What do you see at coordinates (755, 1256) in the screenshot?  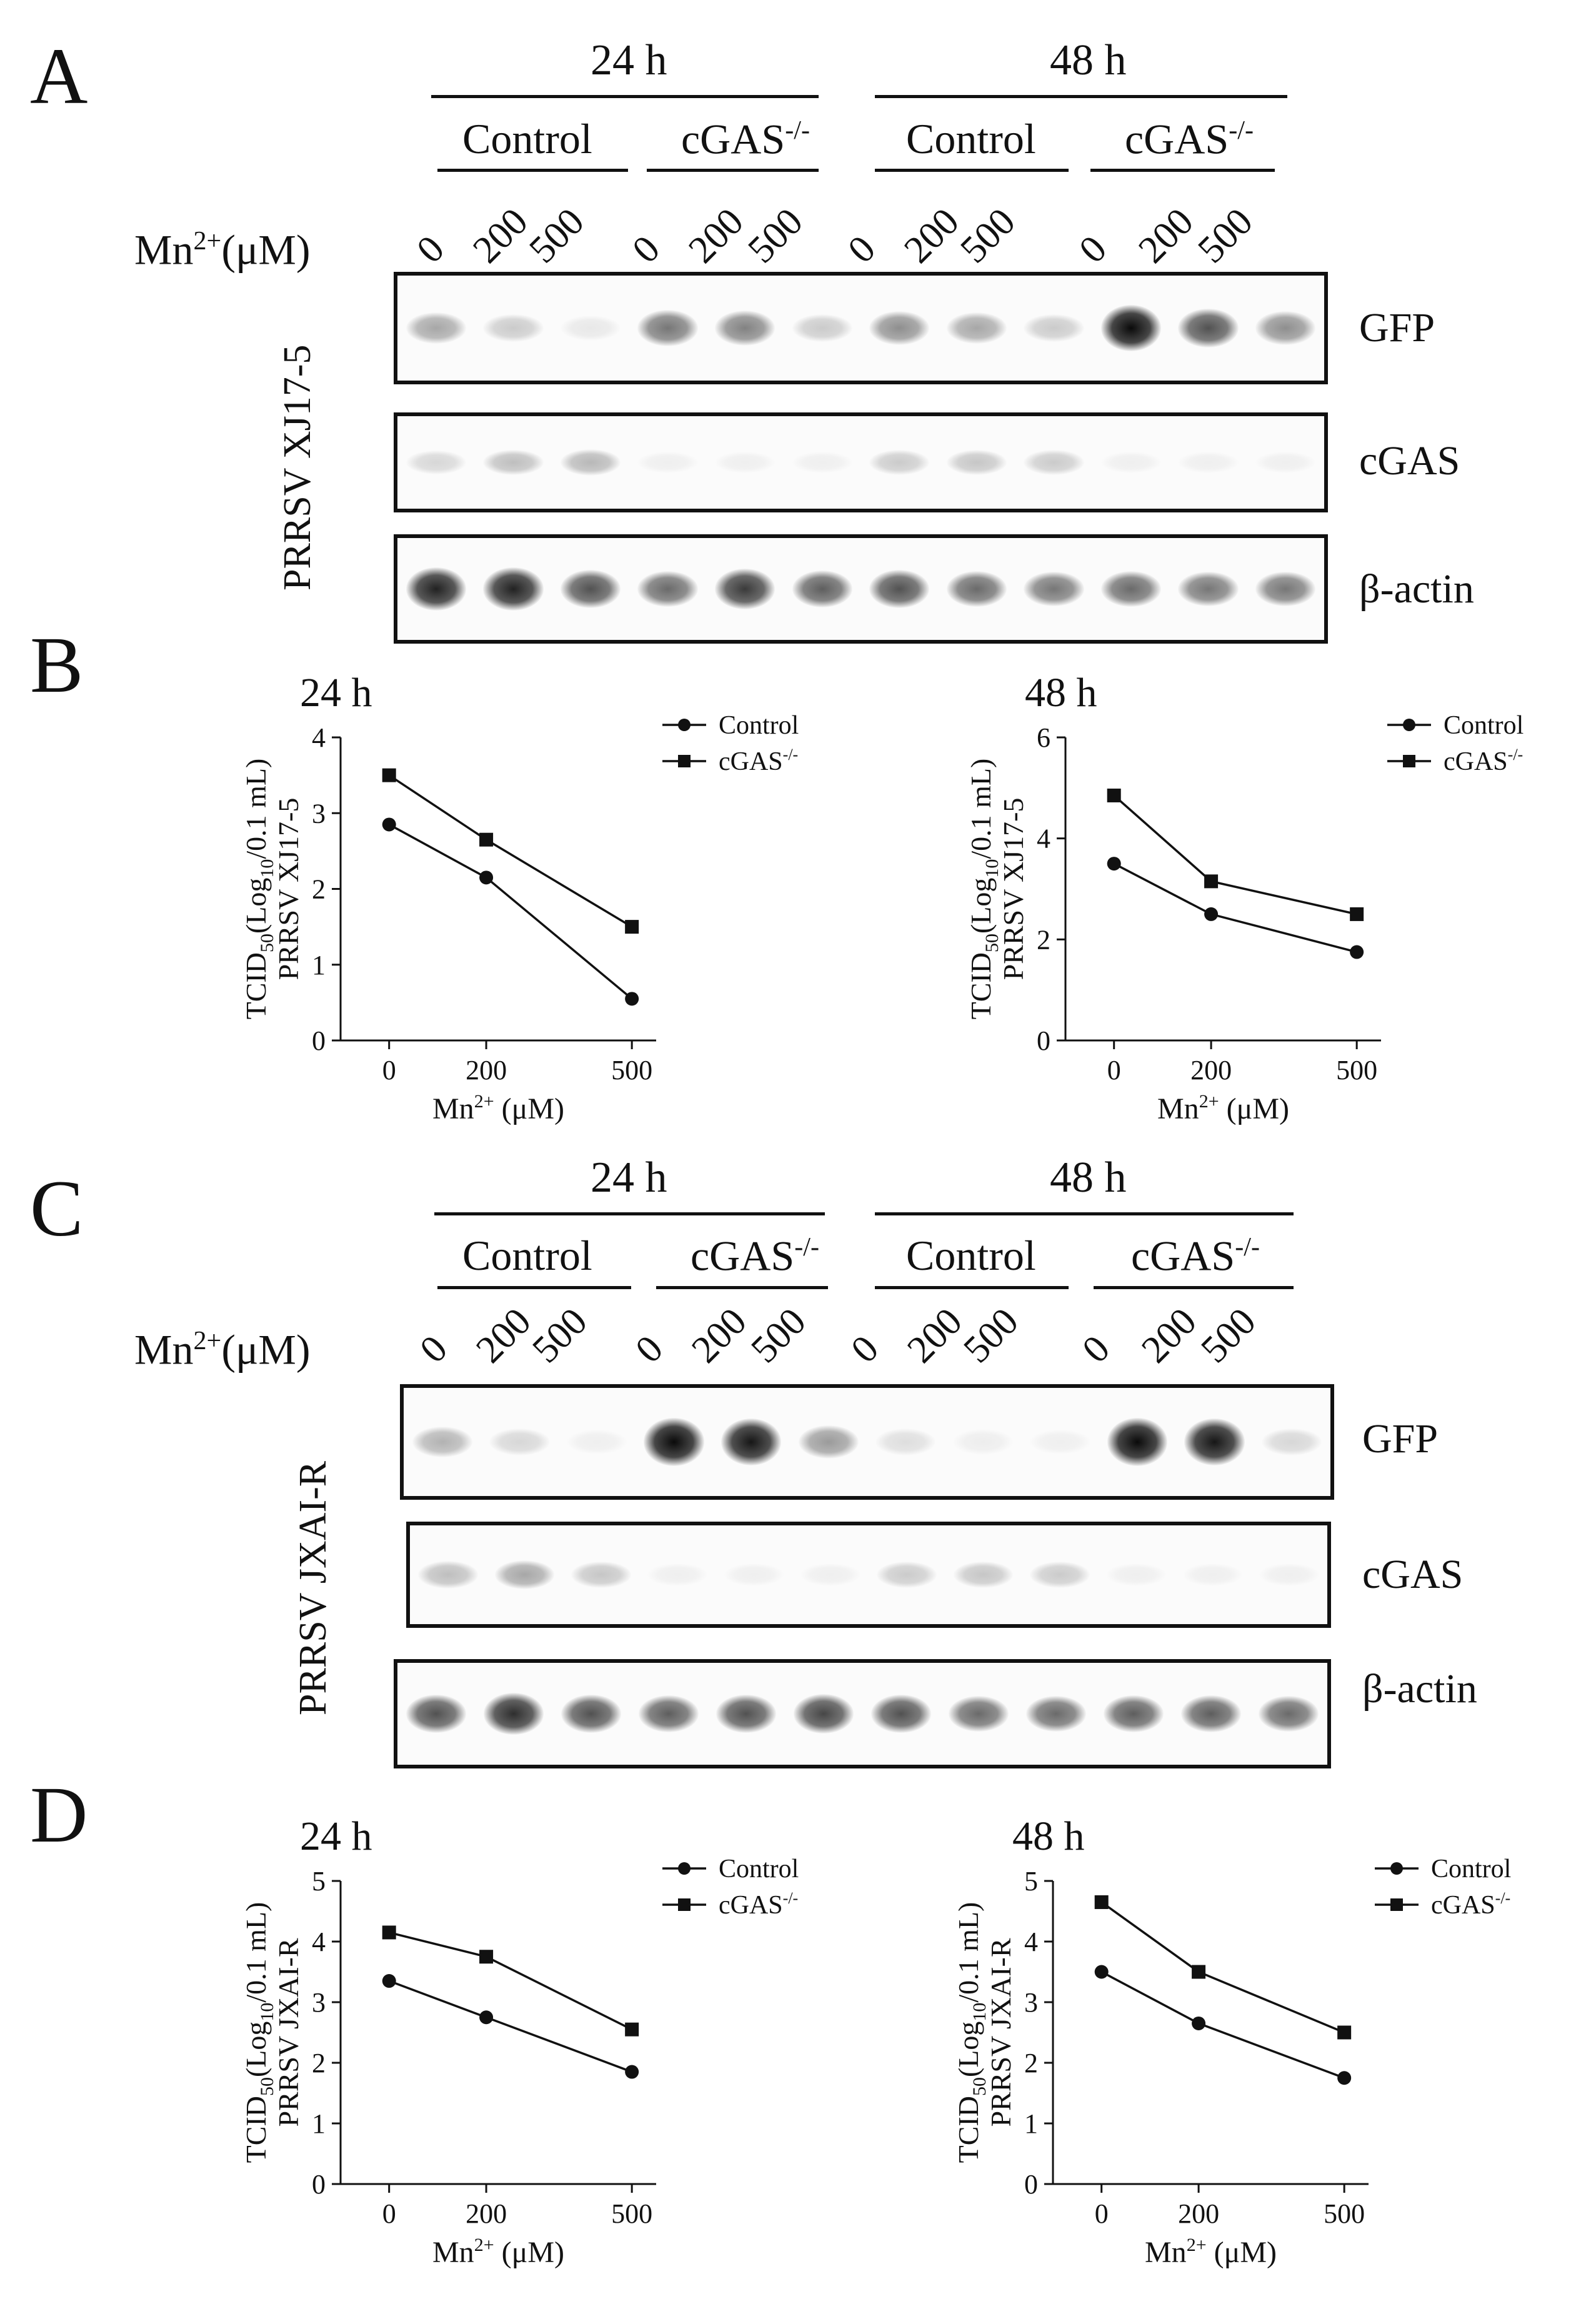 I see `group-label-cgas-24h-c: cGAS-/-` at bounding box center [755, 1256].